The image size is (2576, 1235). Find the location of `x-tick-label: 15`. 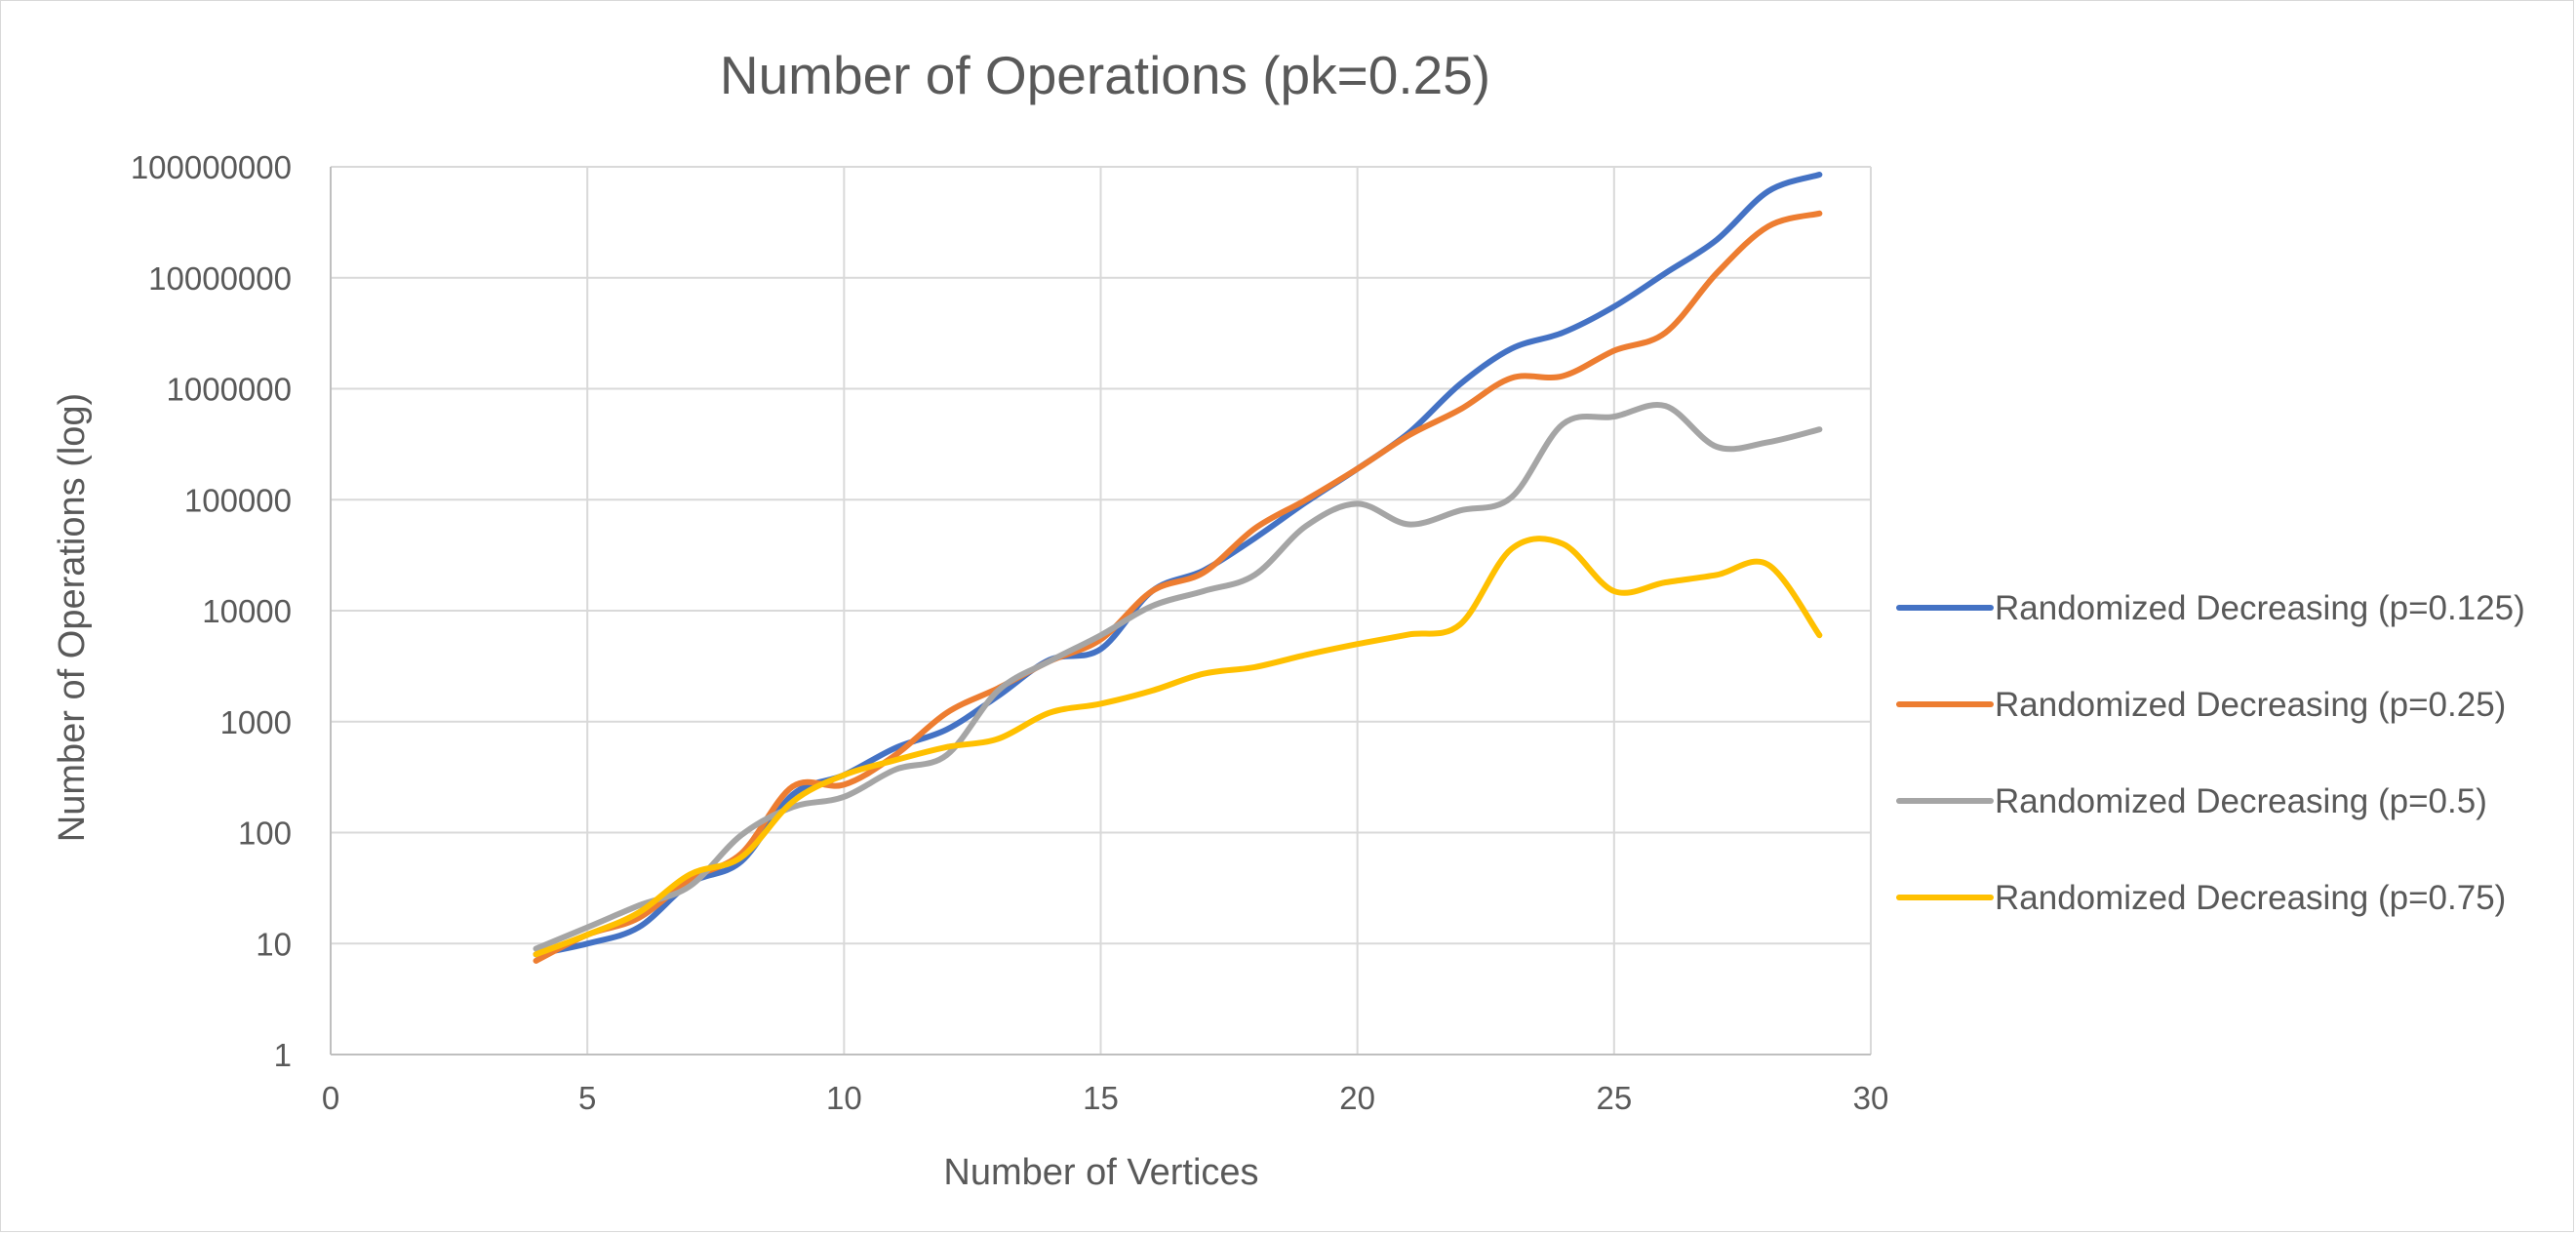

x-tick-label: 15 is located at coordinates (1101, 1098).